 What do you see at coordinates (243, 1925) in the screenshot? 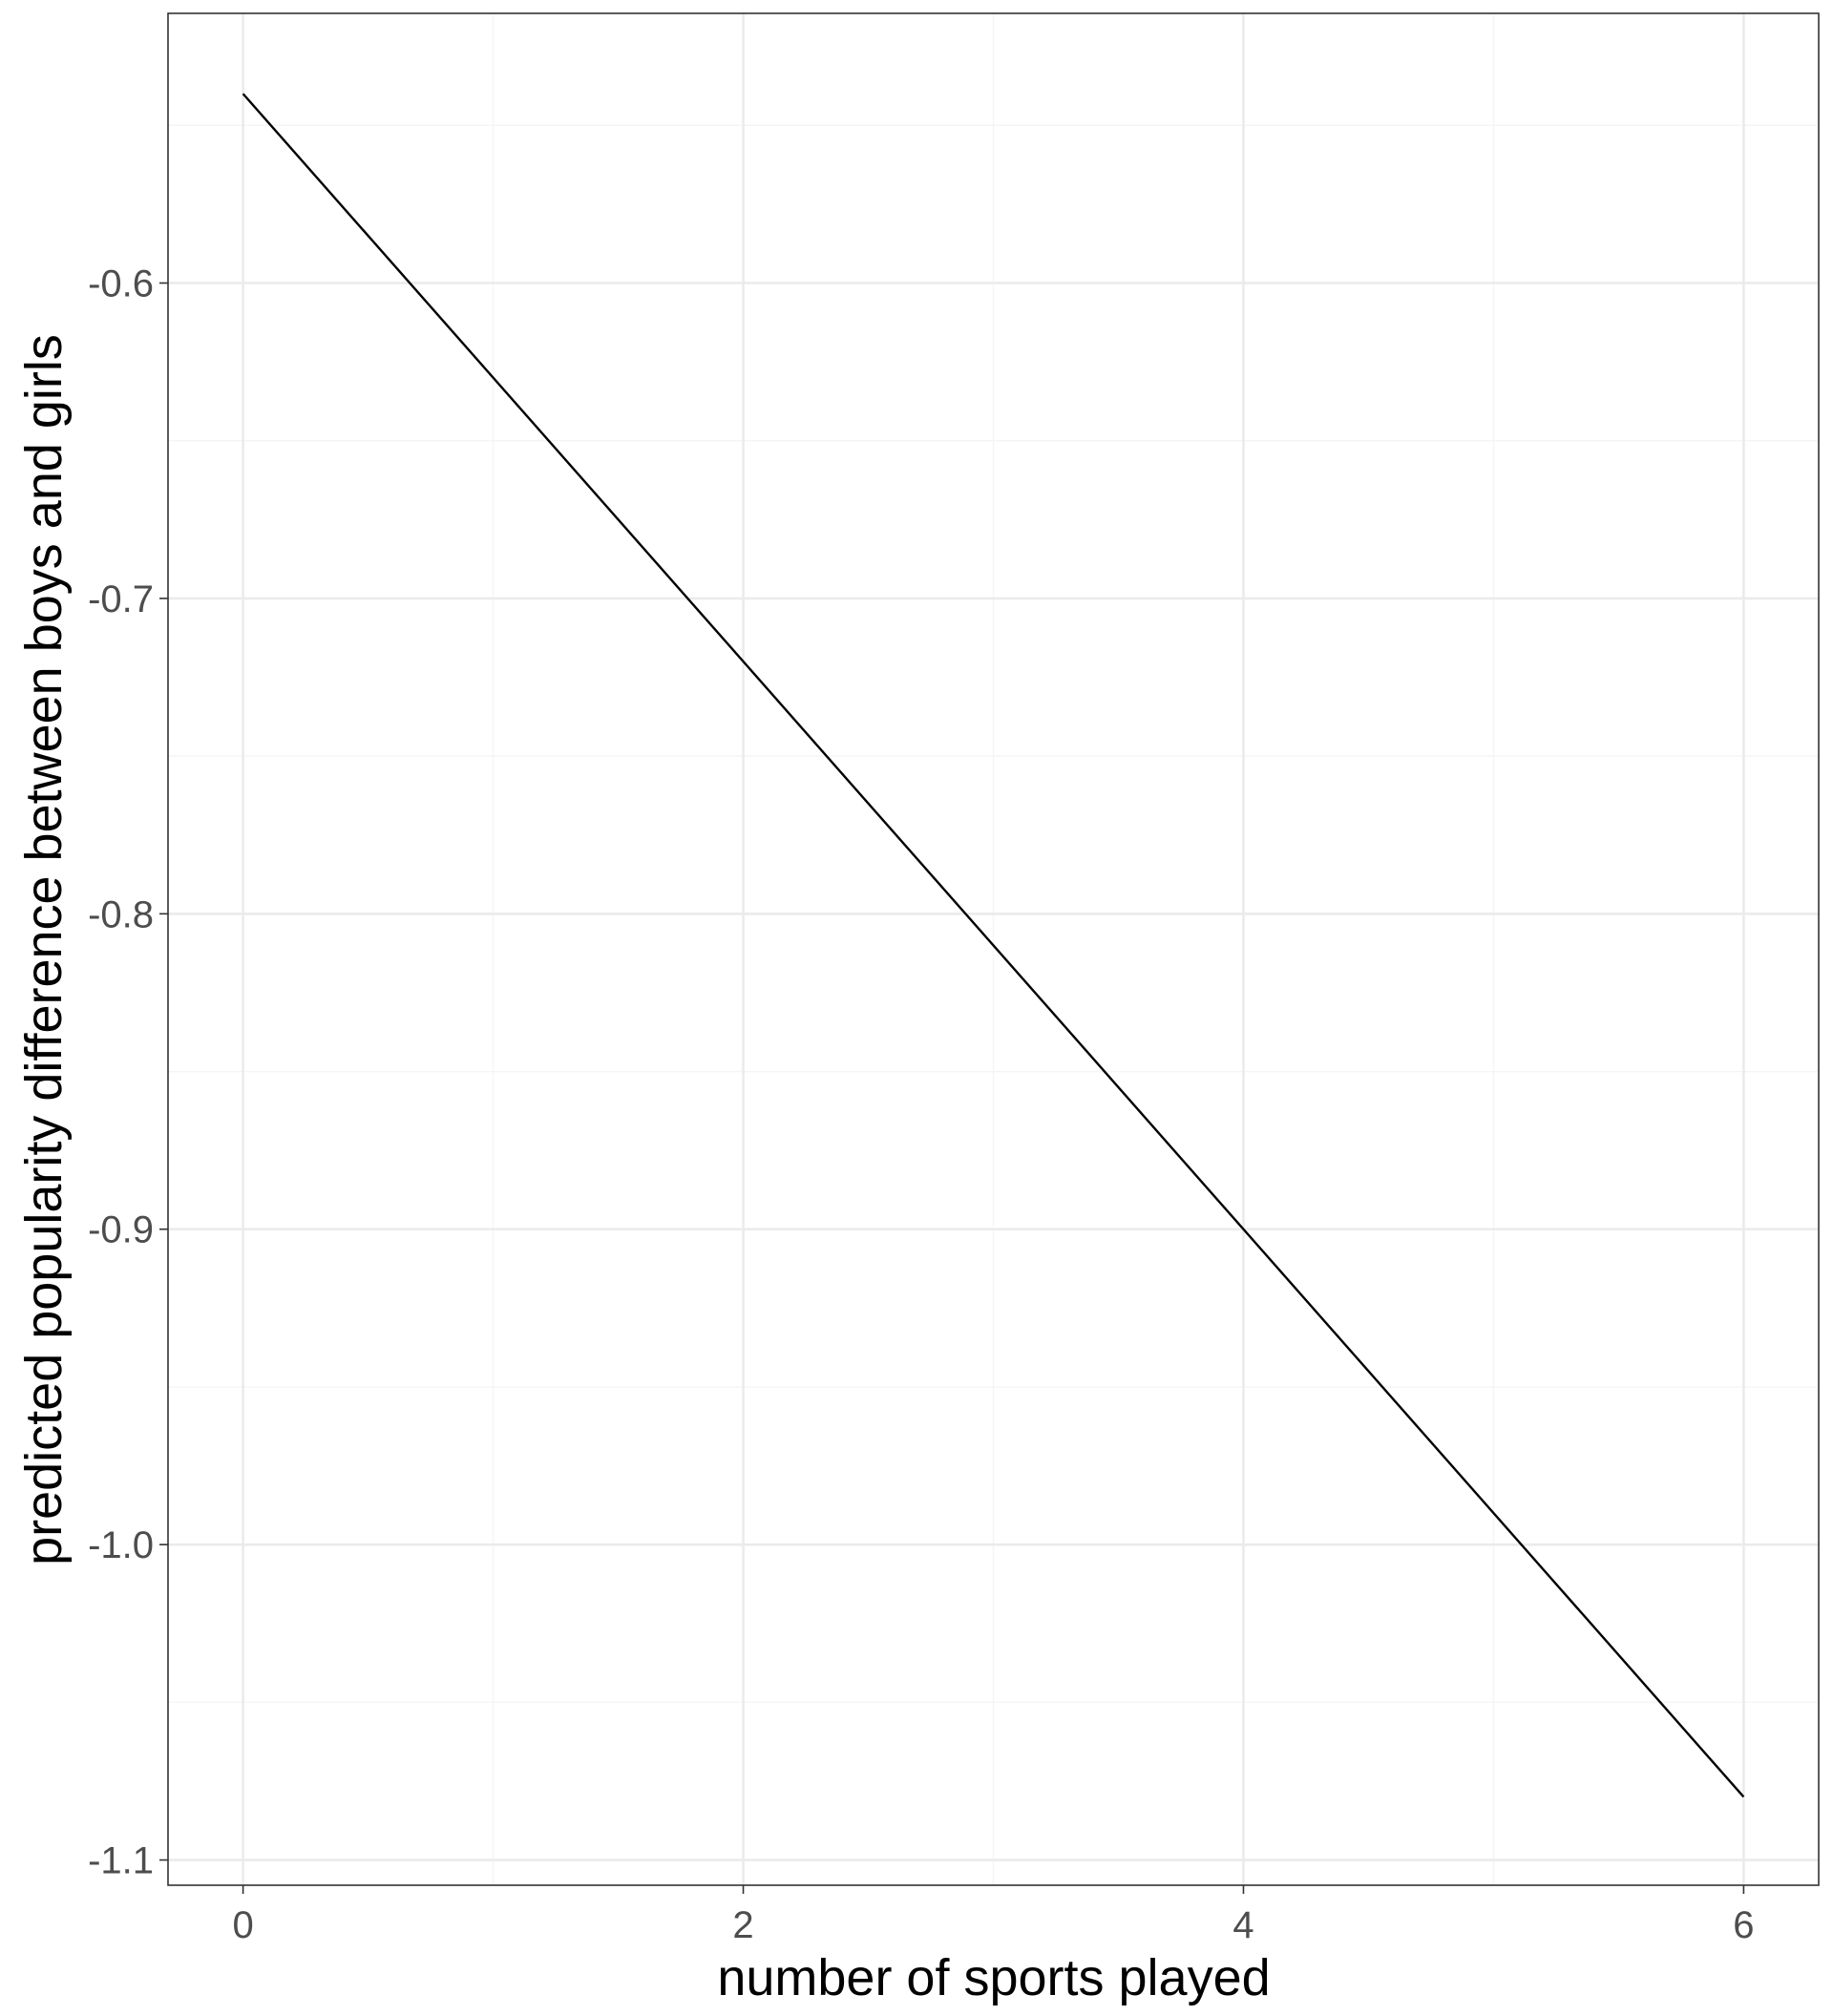
I see `x-tick-label: 0` at bounding box center [243, 1925].